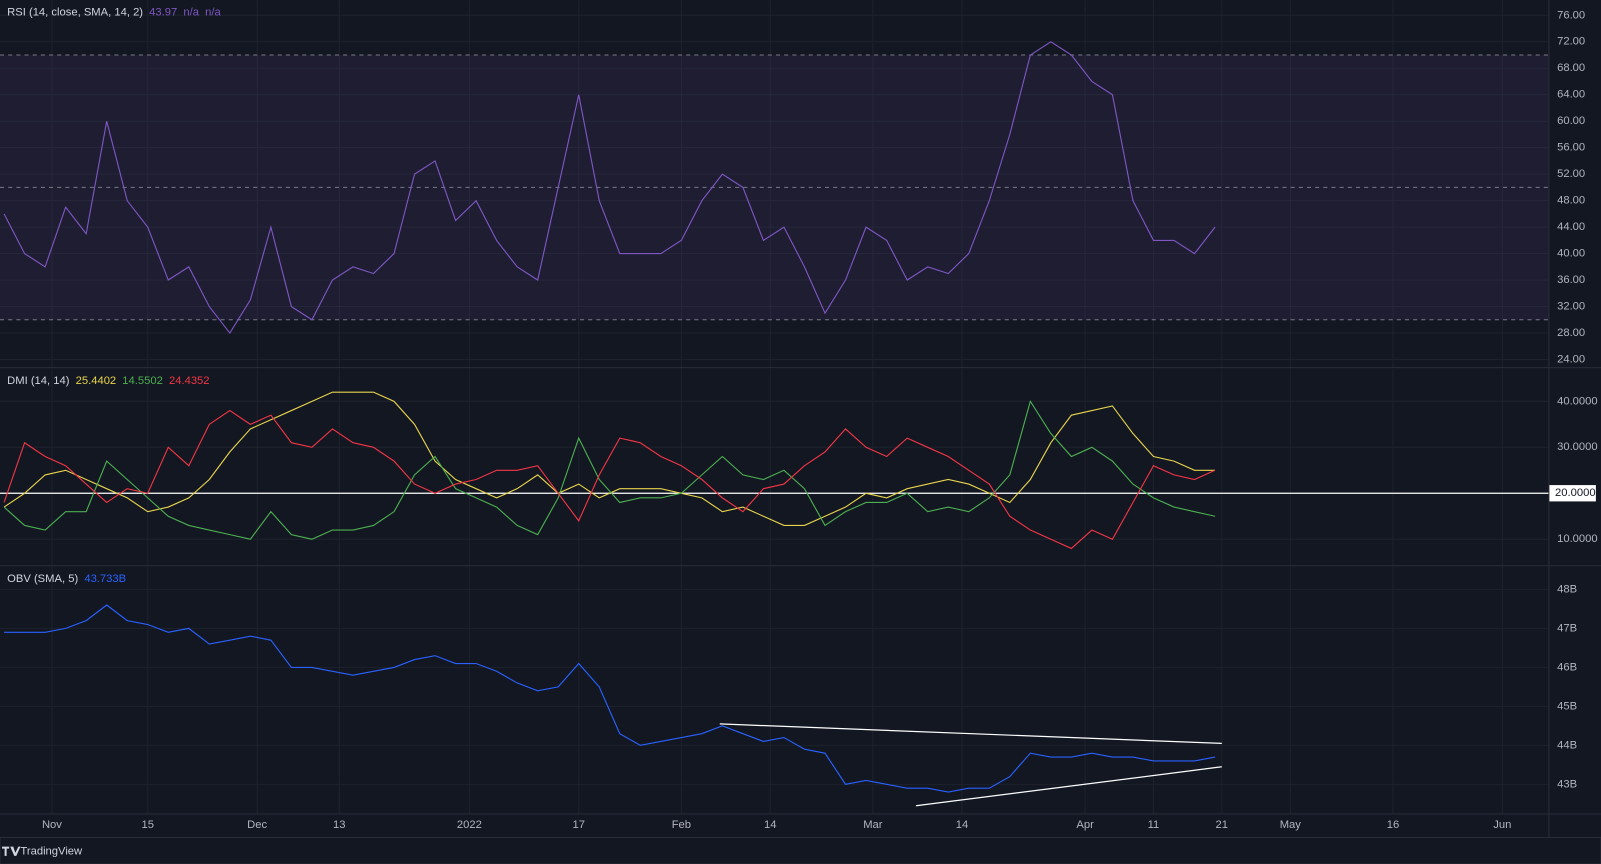  What do you see at coordinates (1222, 825) in the screenshot?
I see `x-tick-label: 21` at bounding box center [1222, 825].